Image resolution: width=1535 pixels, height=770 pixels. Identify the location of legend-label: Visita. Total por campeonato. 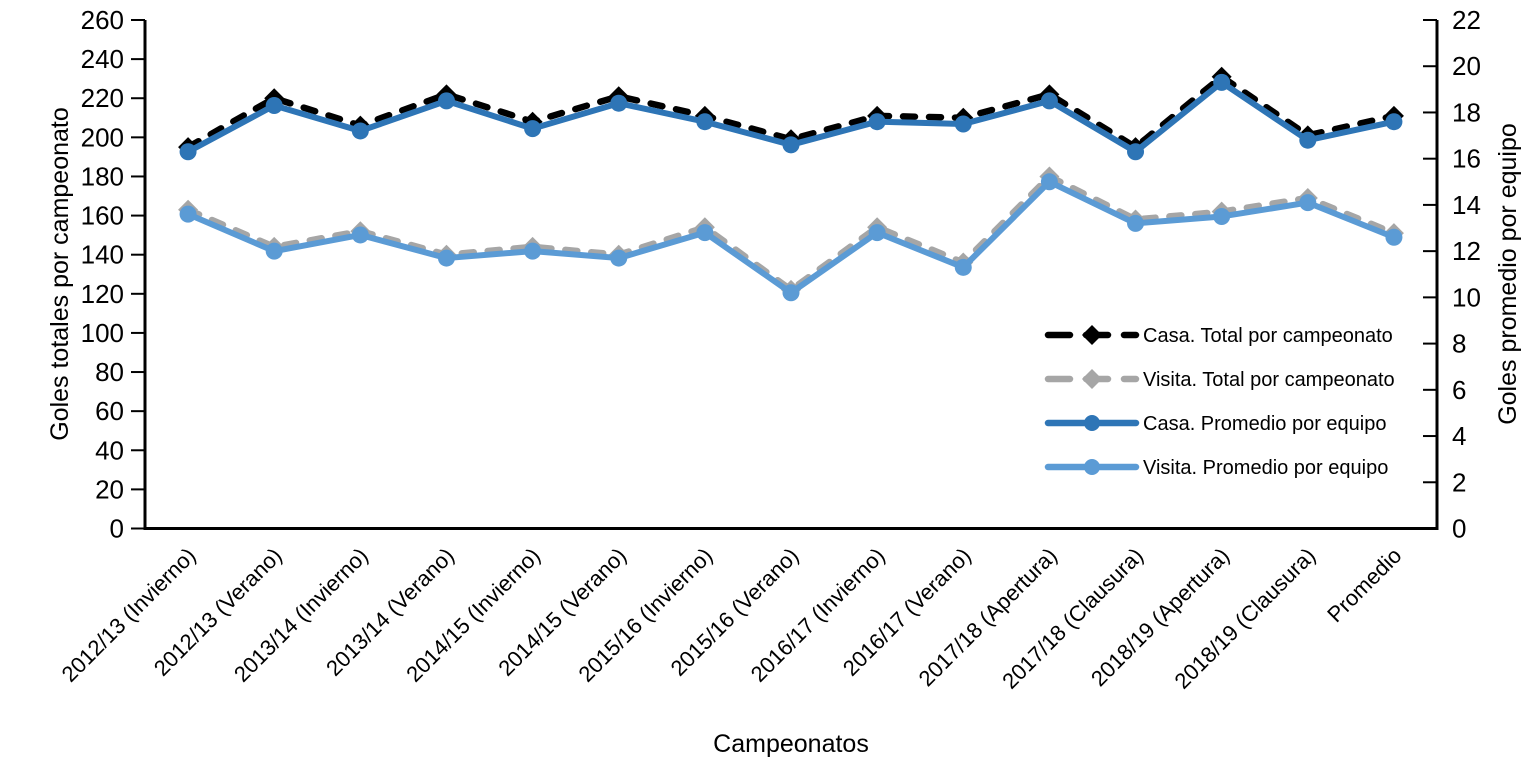
(1269, 380).